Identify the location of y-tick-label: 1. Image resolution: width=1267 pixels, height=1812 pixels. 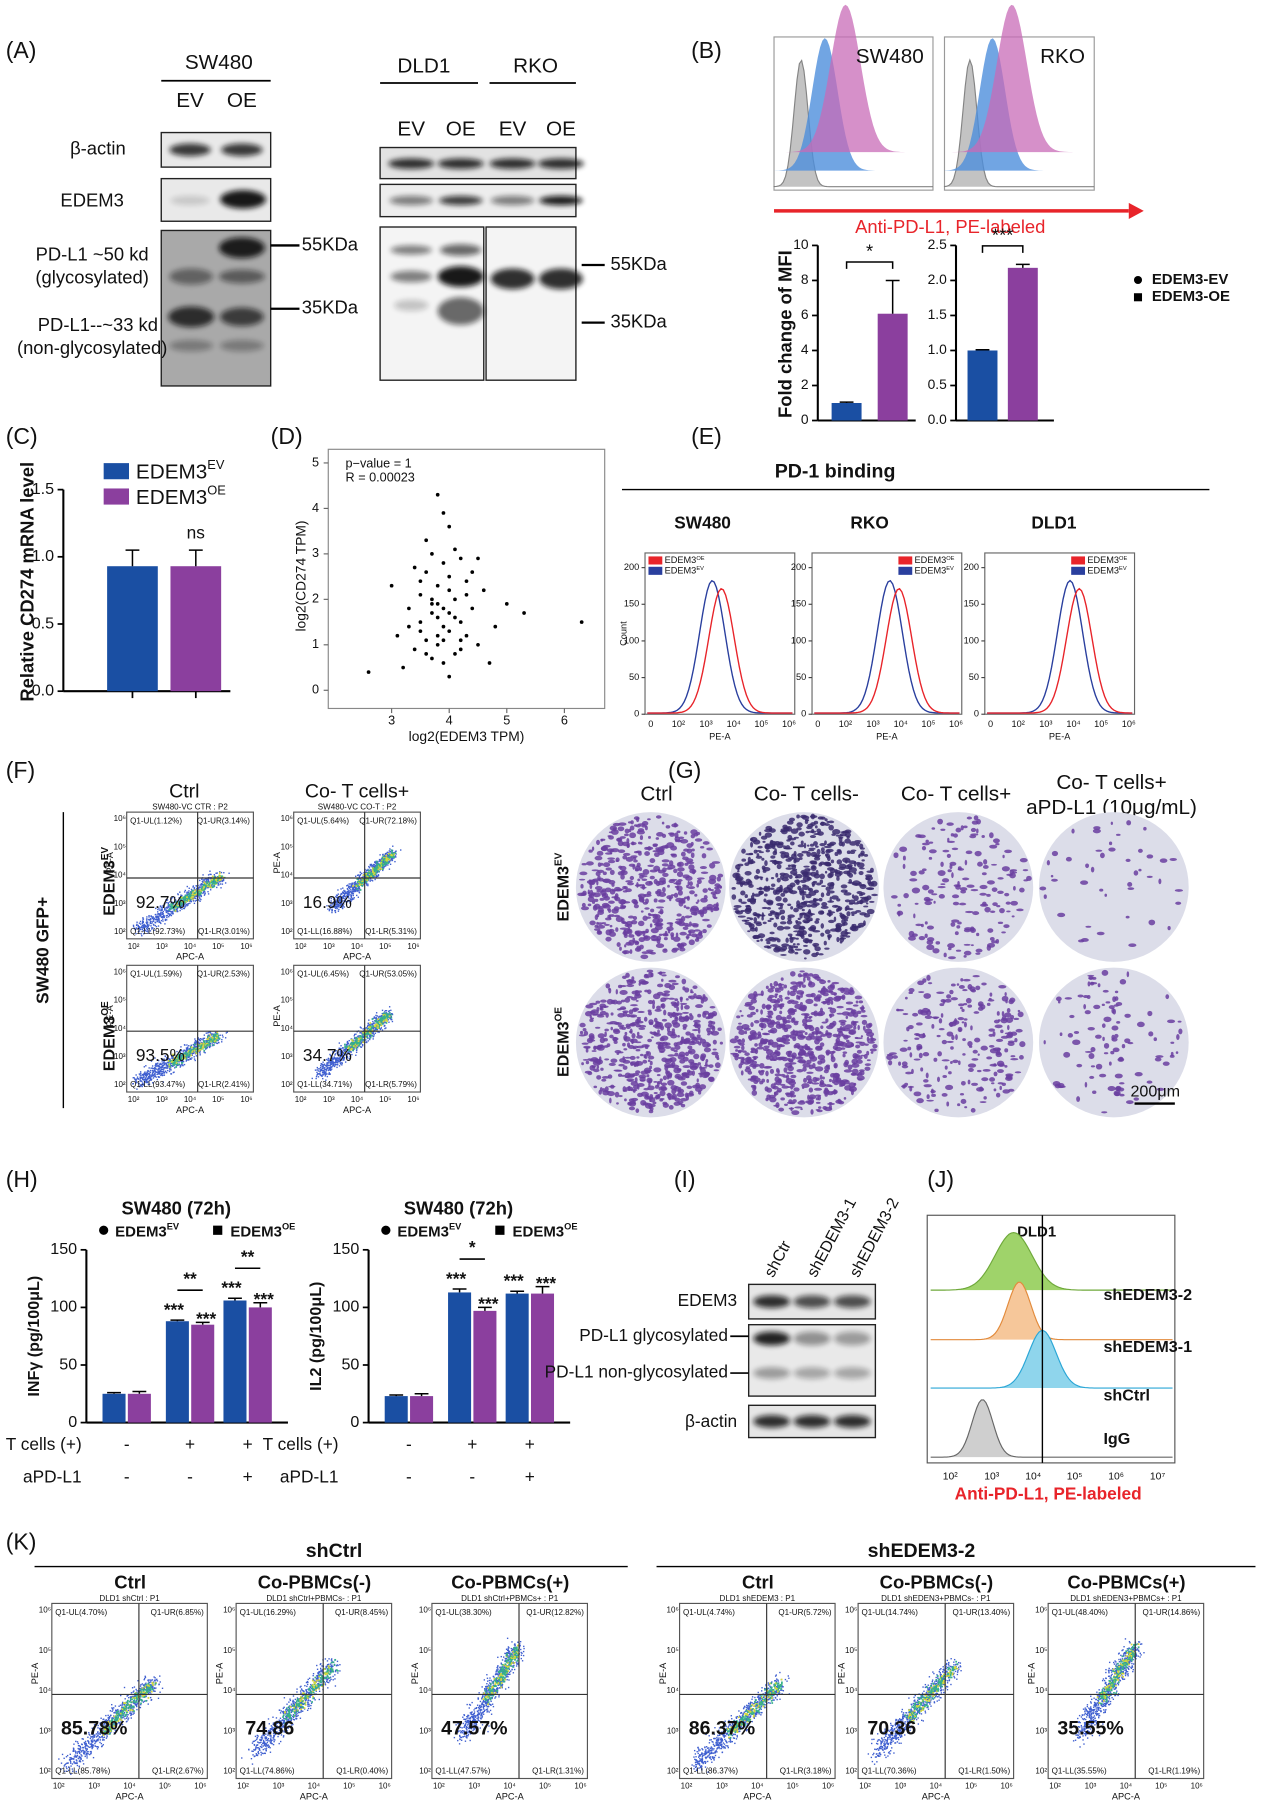
(315, 644).